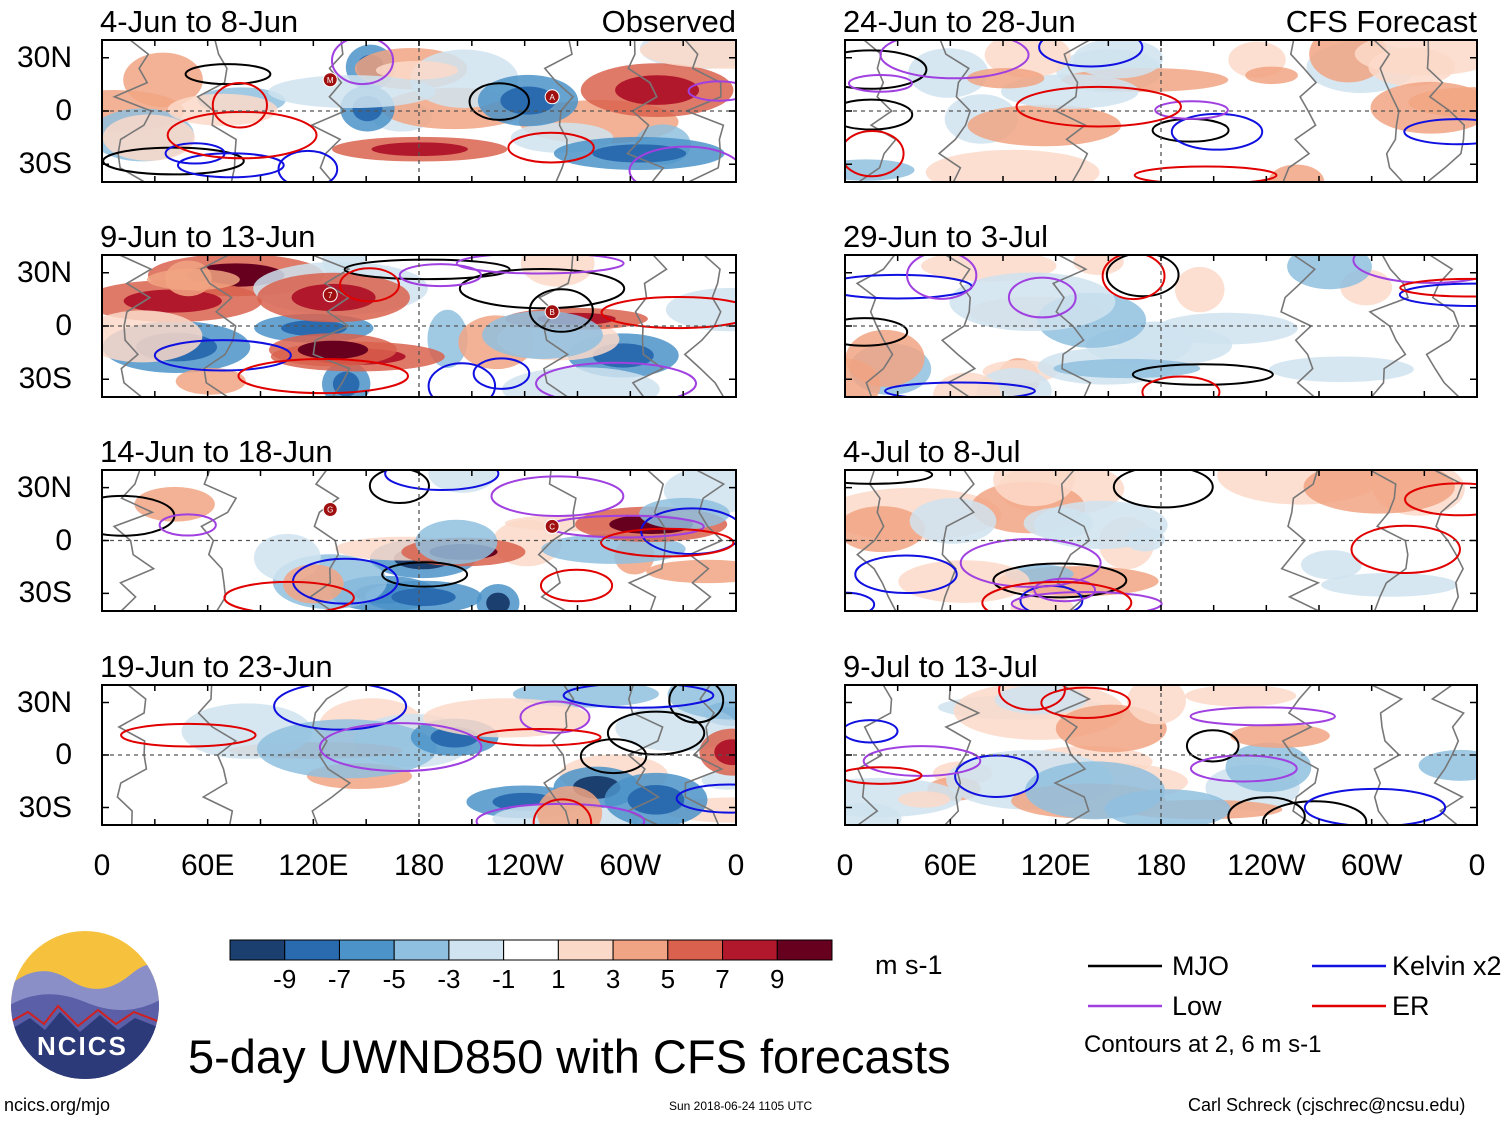 Image resolution: width=1510 pixels, height=1121 pixels. I want to click on longitude-label: 180, so click(419, 865).